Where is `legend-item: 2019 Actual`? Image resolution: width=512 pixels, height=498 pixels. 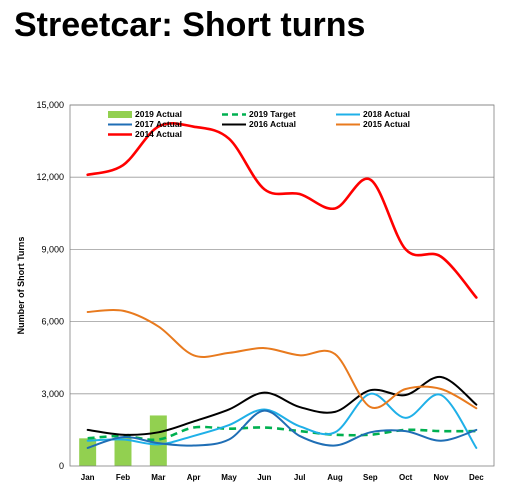
legend-item: 2019 Actual is located at coordinates (145, 114).